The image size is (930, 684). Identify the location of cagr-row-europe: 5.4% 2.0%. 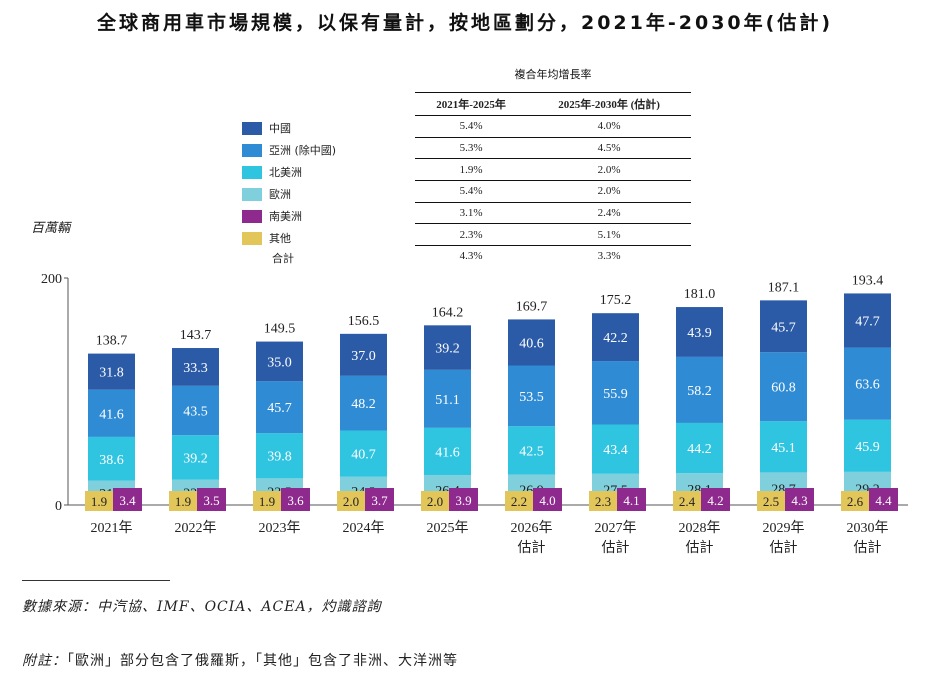
(553, 191).